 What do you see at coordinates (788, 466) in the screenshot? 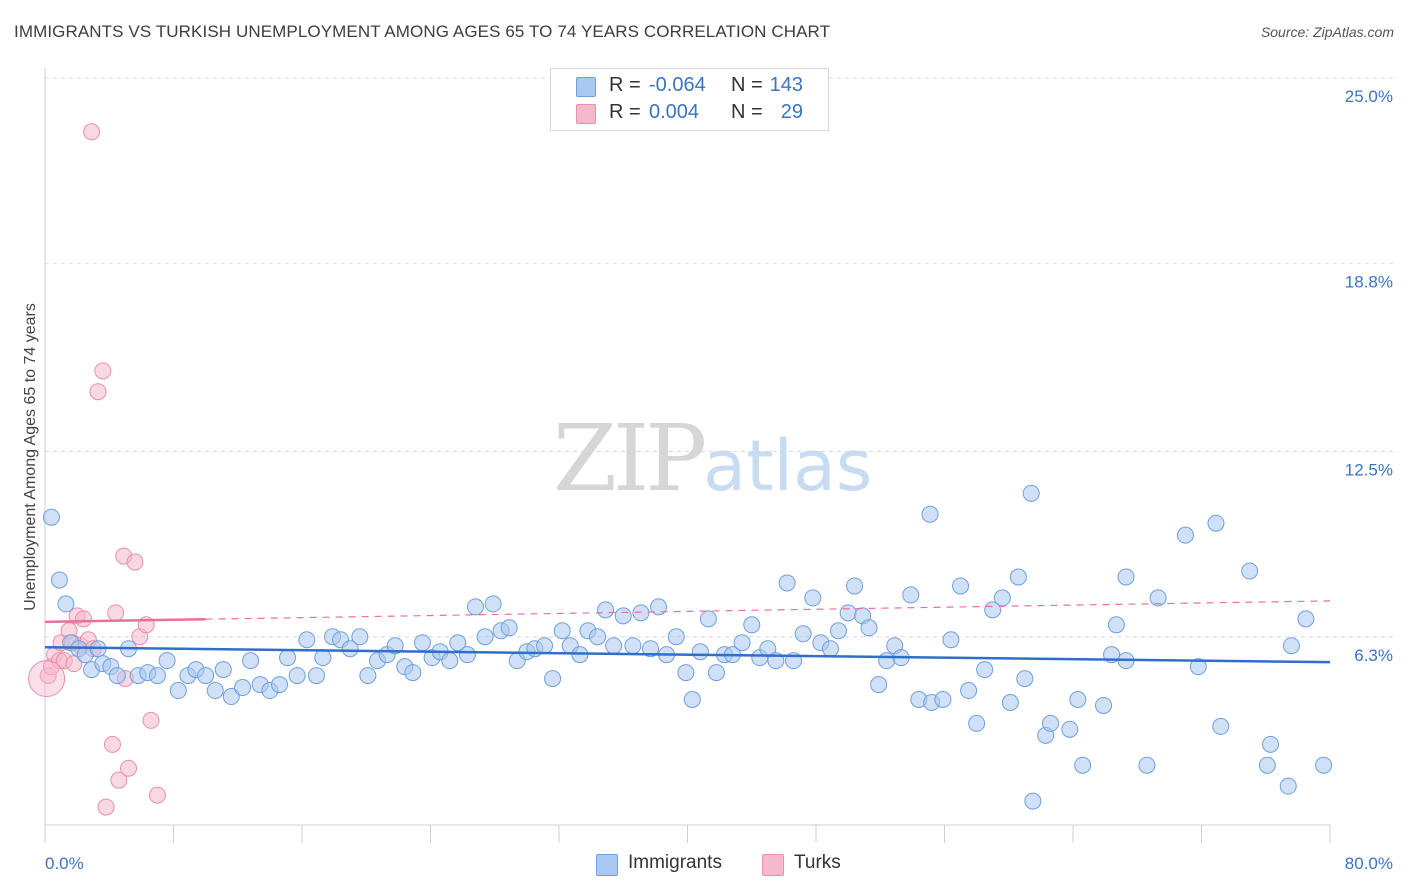
I see `watermark-atlas: atlas` at bounding box center [788, 466].